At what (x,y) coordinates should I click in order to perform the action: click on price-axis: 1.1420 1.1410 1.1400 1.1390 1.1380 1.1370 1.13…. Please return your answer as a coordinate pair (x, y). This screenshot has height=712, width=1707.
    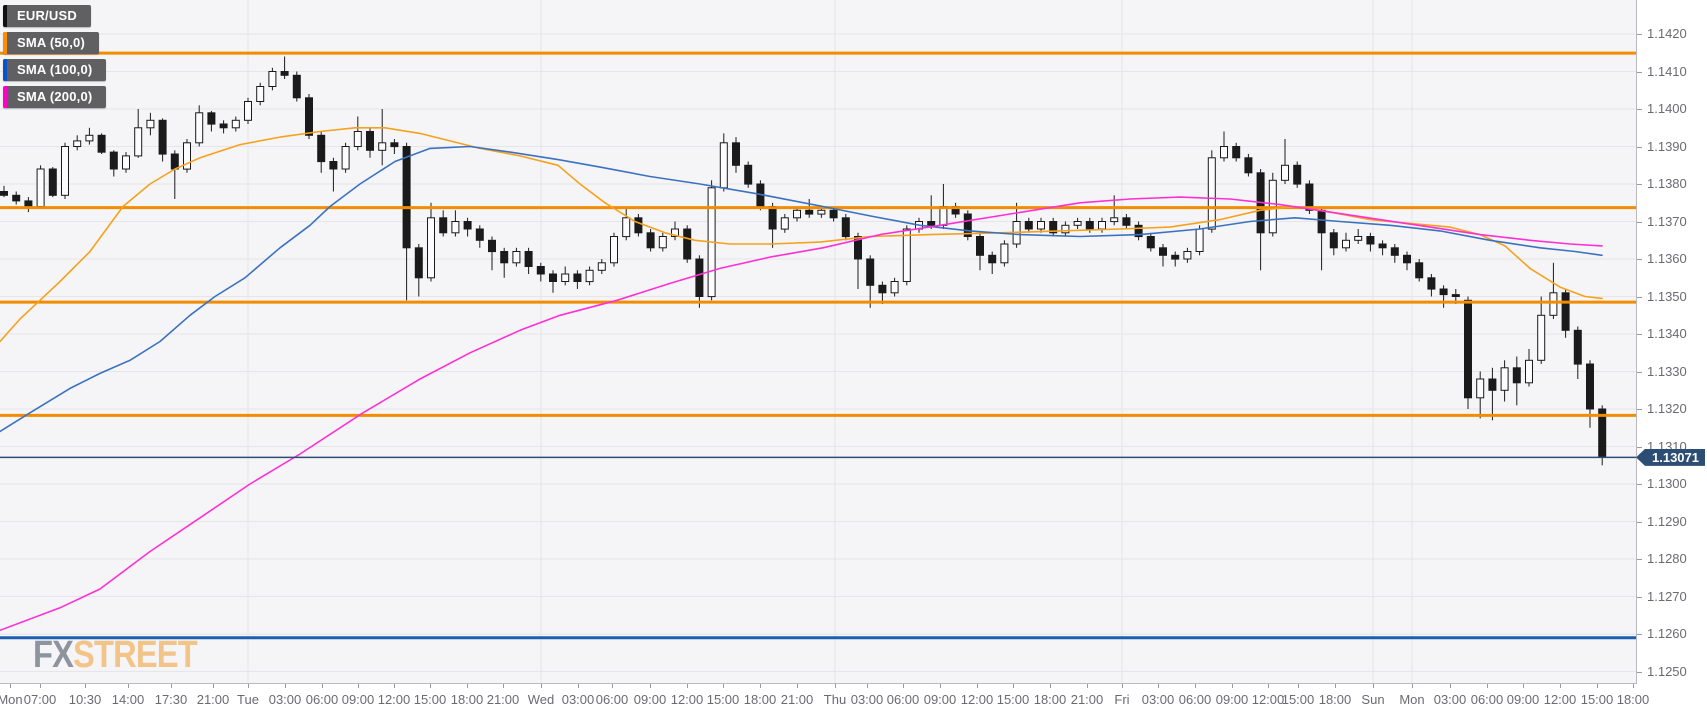
    Looking at the image, I should click on (1672, 341).